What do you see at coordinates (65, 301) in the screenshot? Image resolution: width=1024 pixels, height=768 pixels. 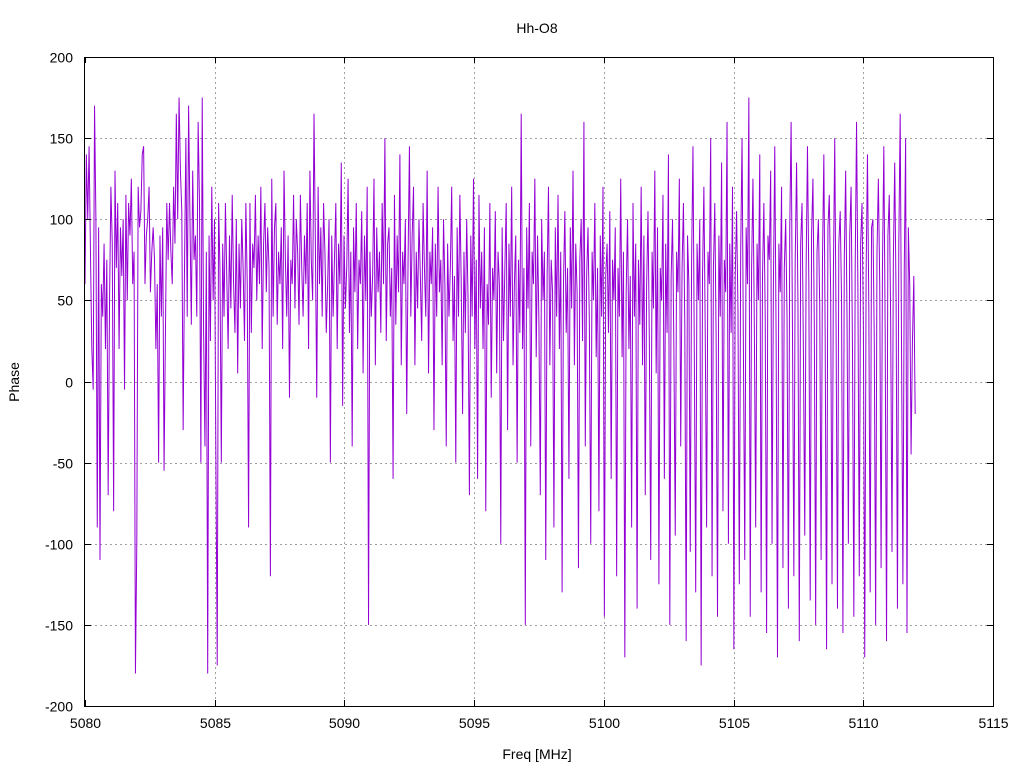 I see `y-tick-label: 50` at bounding box center [65, 301].